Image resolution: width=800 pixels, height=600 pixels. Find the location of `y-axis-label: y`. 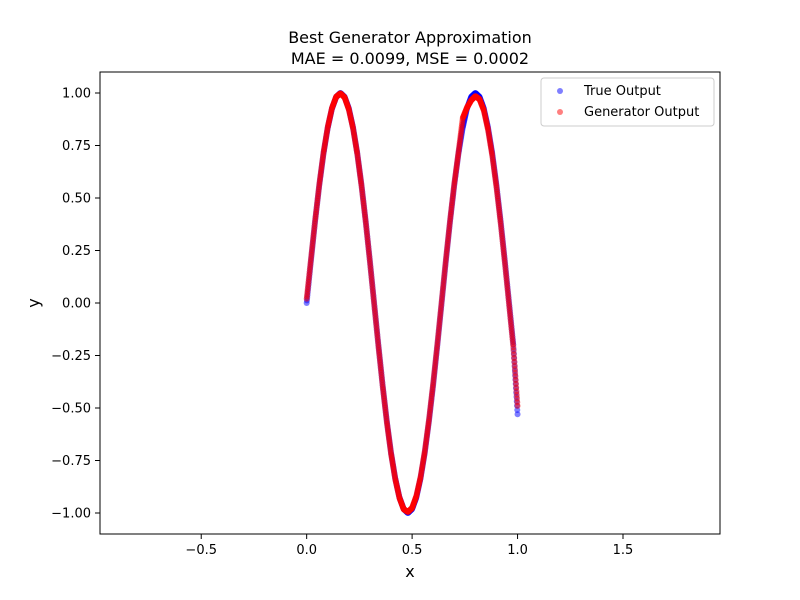

y-axis-label: y is located at coordinates (33, 302).